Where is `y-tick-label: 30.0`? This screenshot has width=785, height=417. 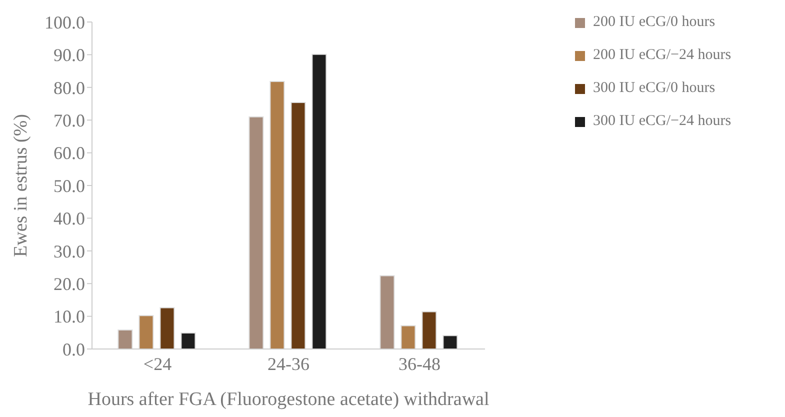
y-tick-label: 30.0 is located at coordinates (69, 251).